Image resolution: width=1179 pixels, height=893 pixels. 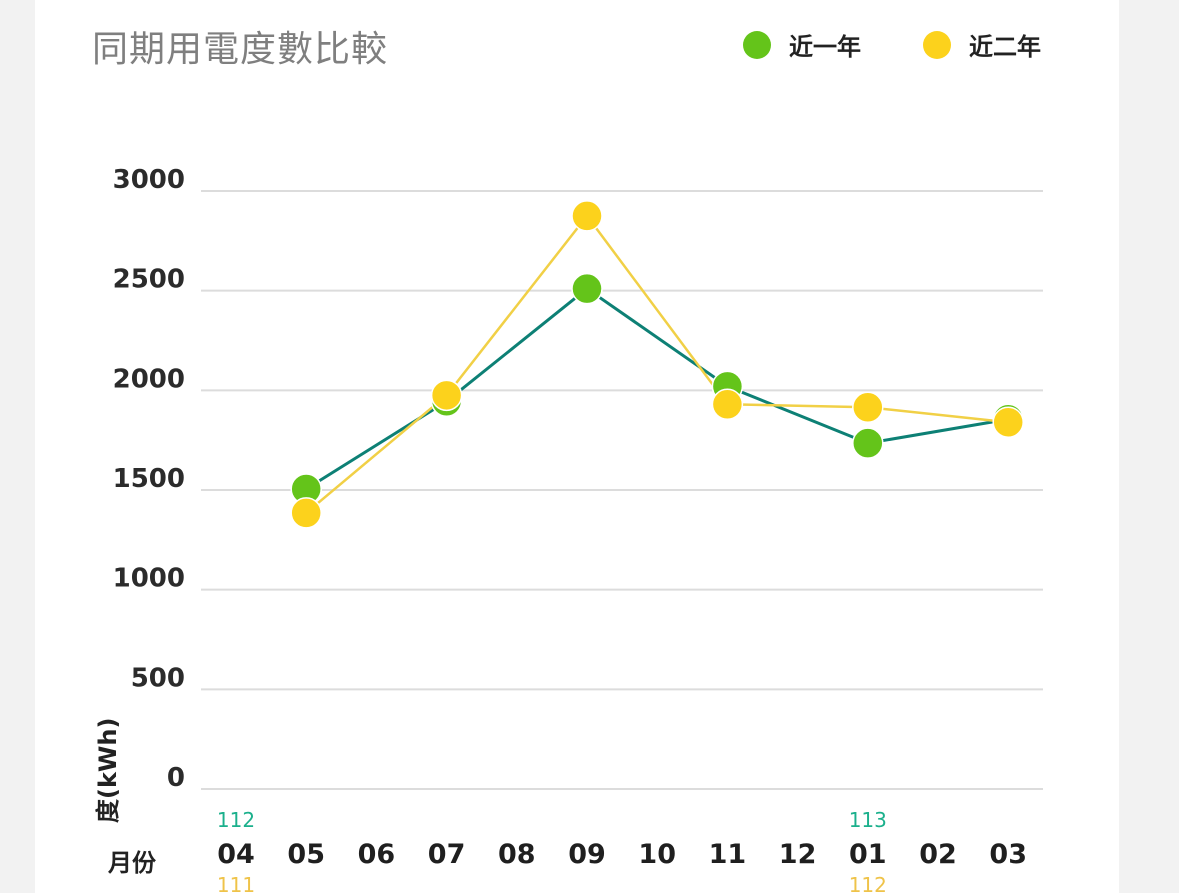 I want to click on x-tick-label: 03, so click(x=1008, y=854).